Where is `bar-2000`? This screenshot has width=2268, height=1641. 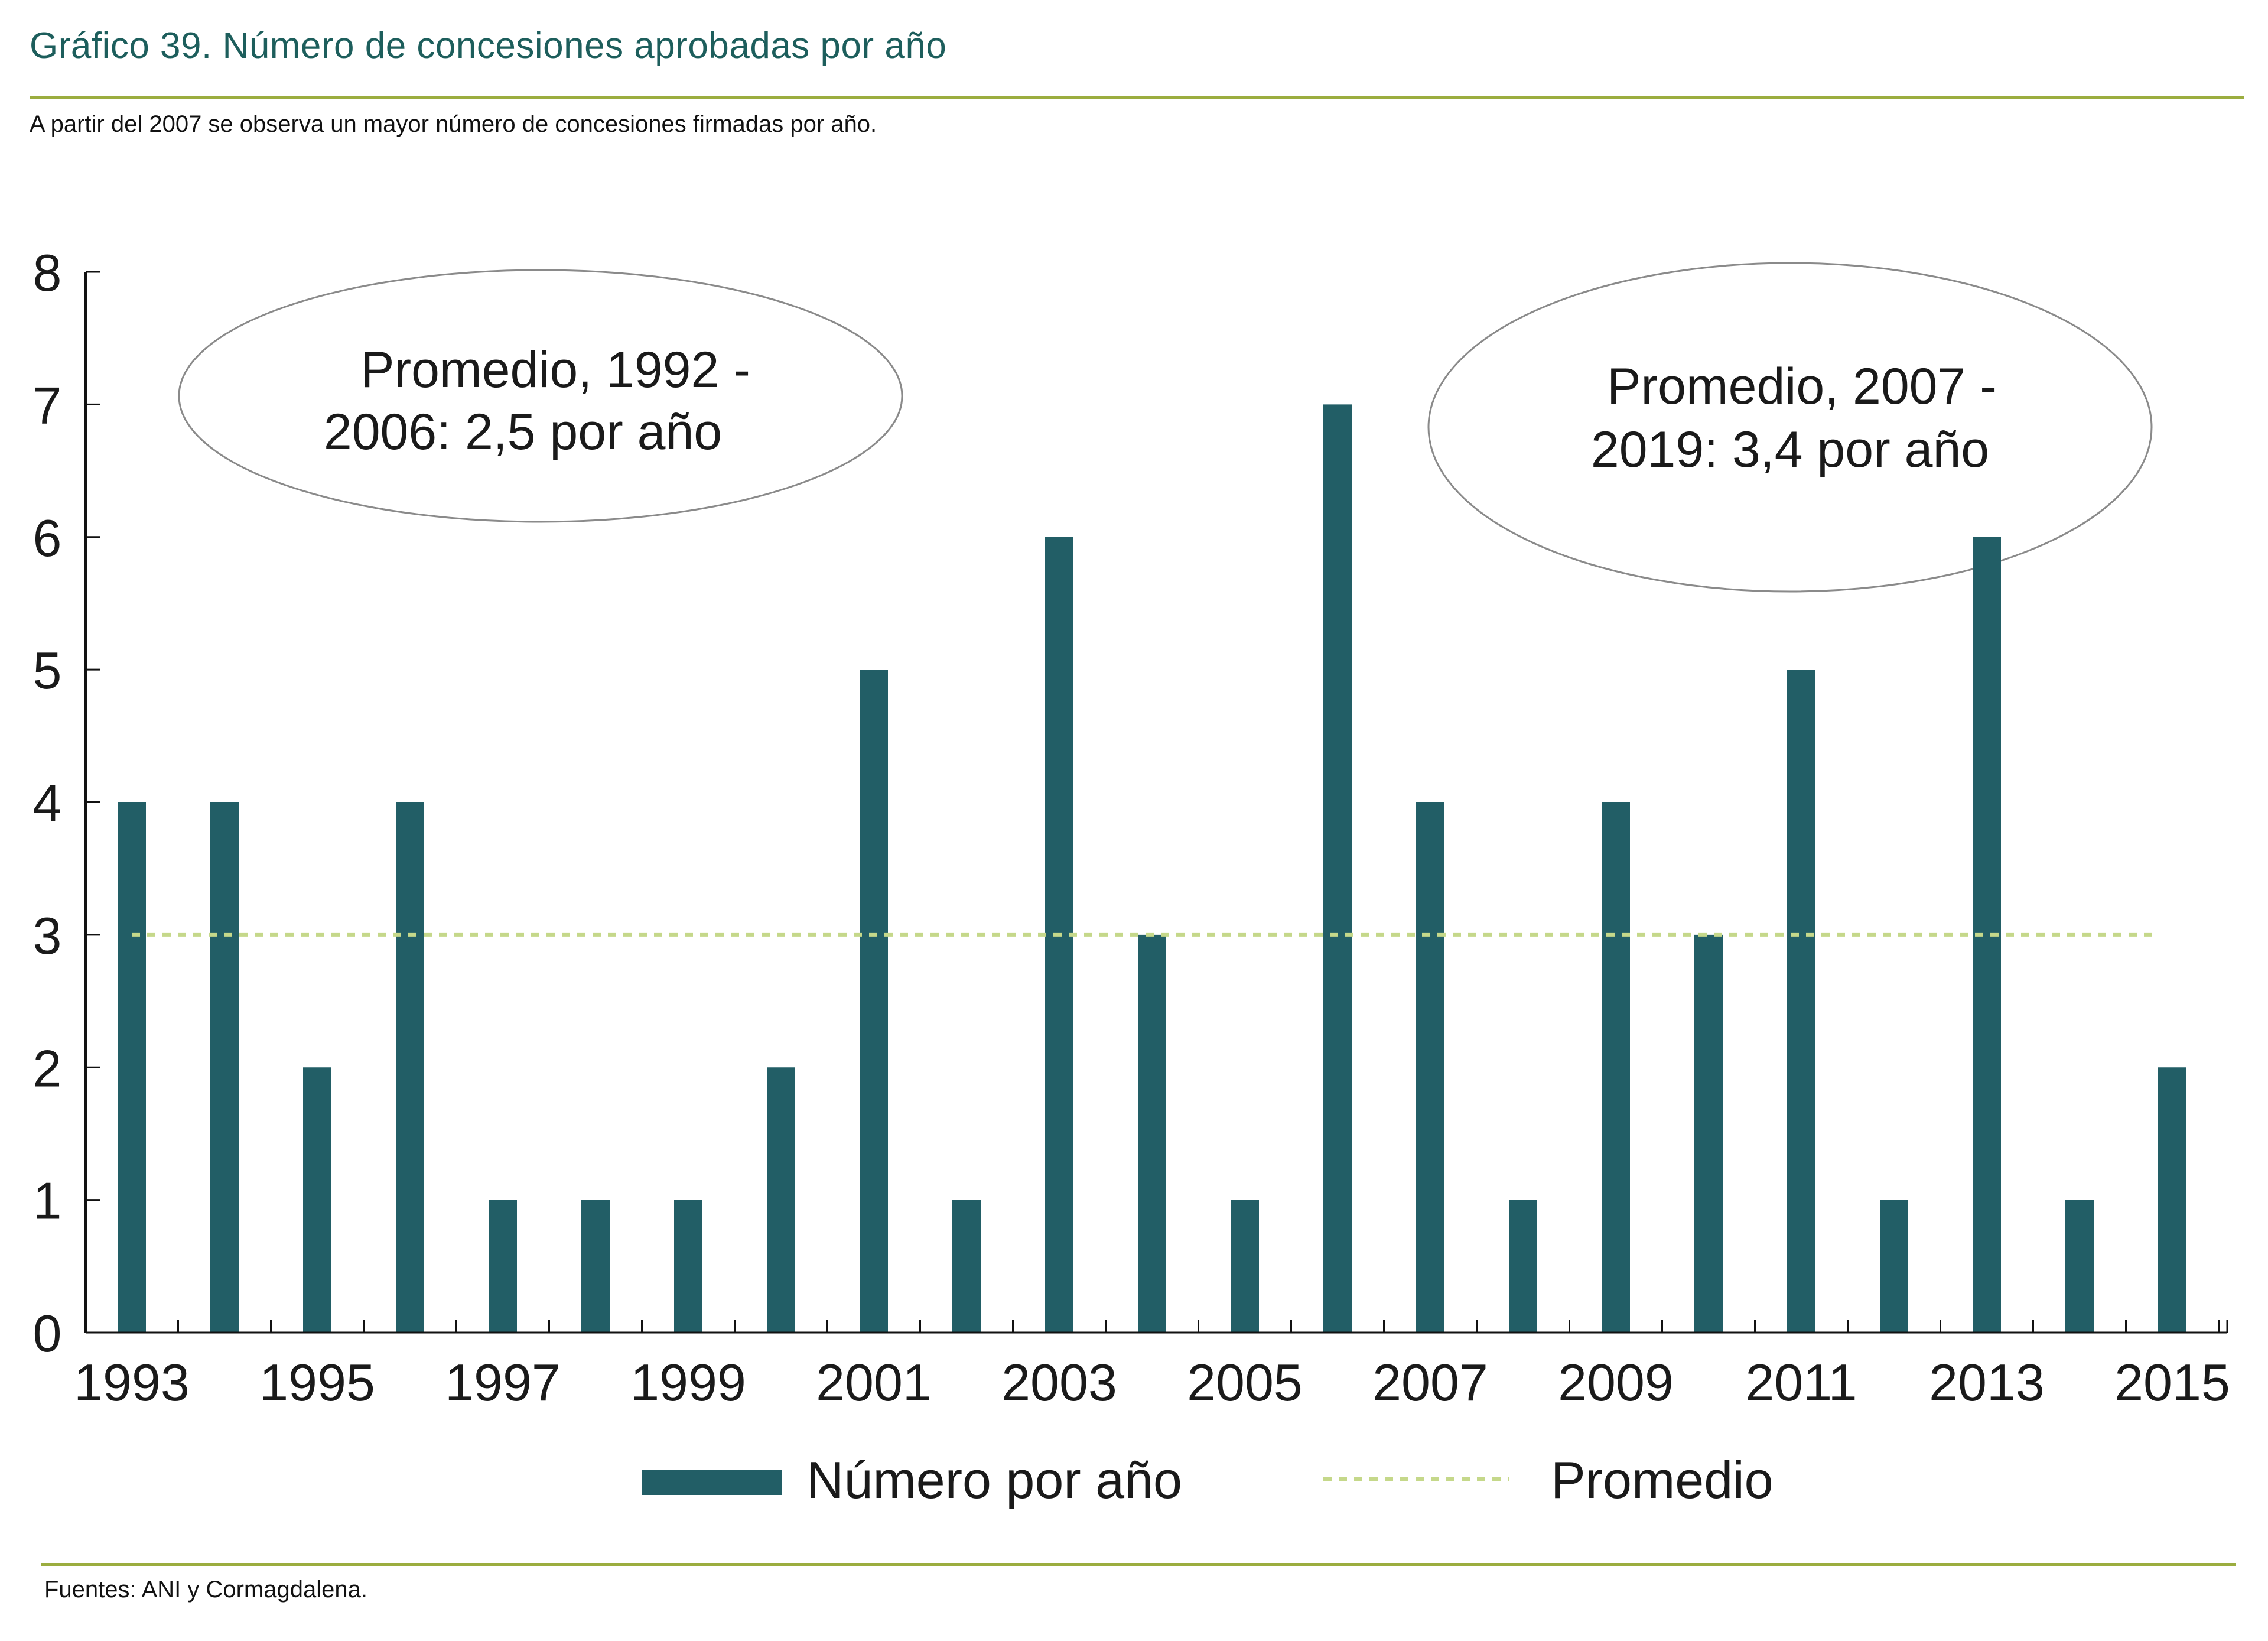 bar-2000 is located at coordinates (781, 1200).